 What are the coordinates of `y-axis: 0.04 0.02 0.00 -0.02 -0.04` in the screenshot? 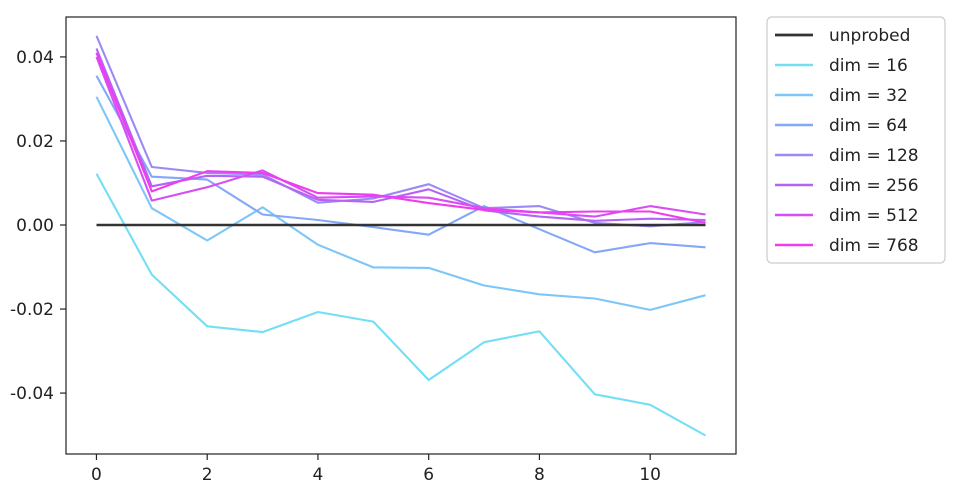 It's located at (38, 226).